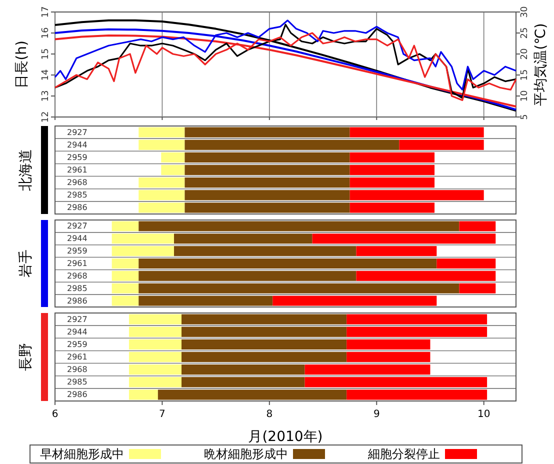  Describe the element at coordinates (525, 12) in the screenshot. I see `y2-tick-label: 30` at that location.